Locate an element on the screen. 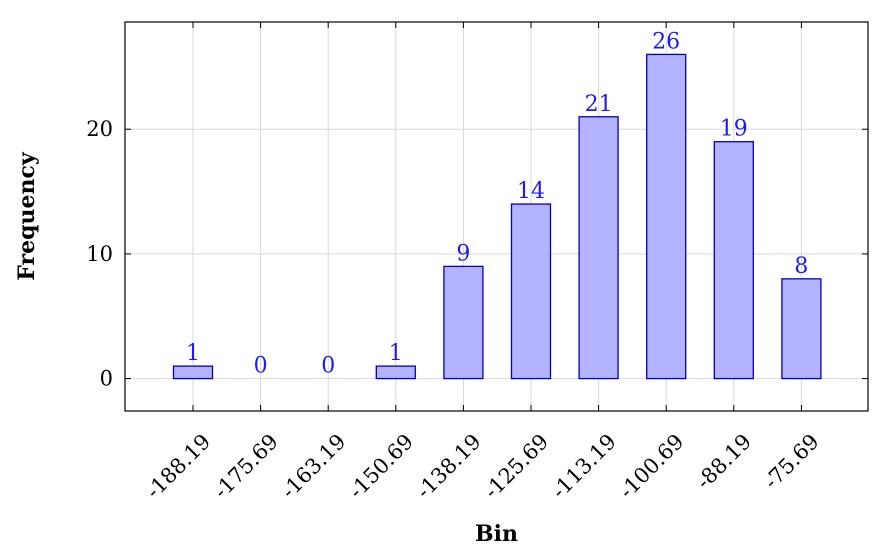 This screenshot has width=893, height=553. x-tick-label: -75.69 is located at coordinates (791, 461).